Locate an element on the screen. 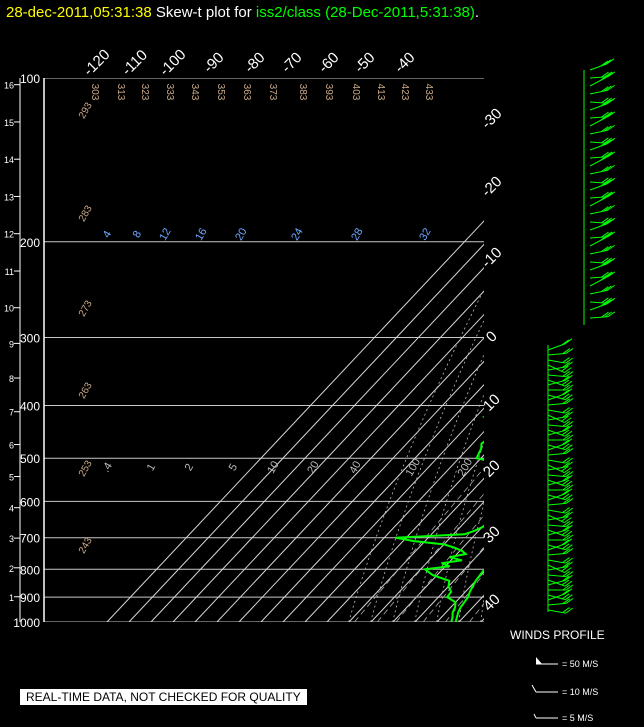  legend-label: = 10 M/S is located at coordinates (580, 692).